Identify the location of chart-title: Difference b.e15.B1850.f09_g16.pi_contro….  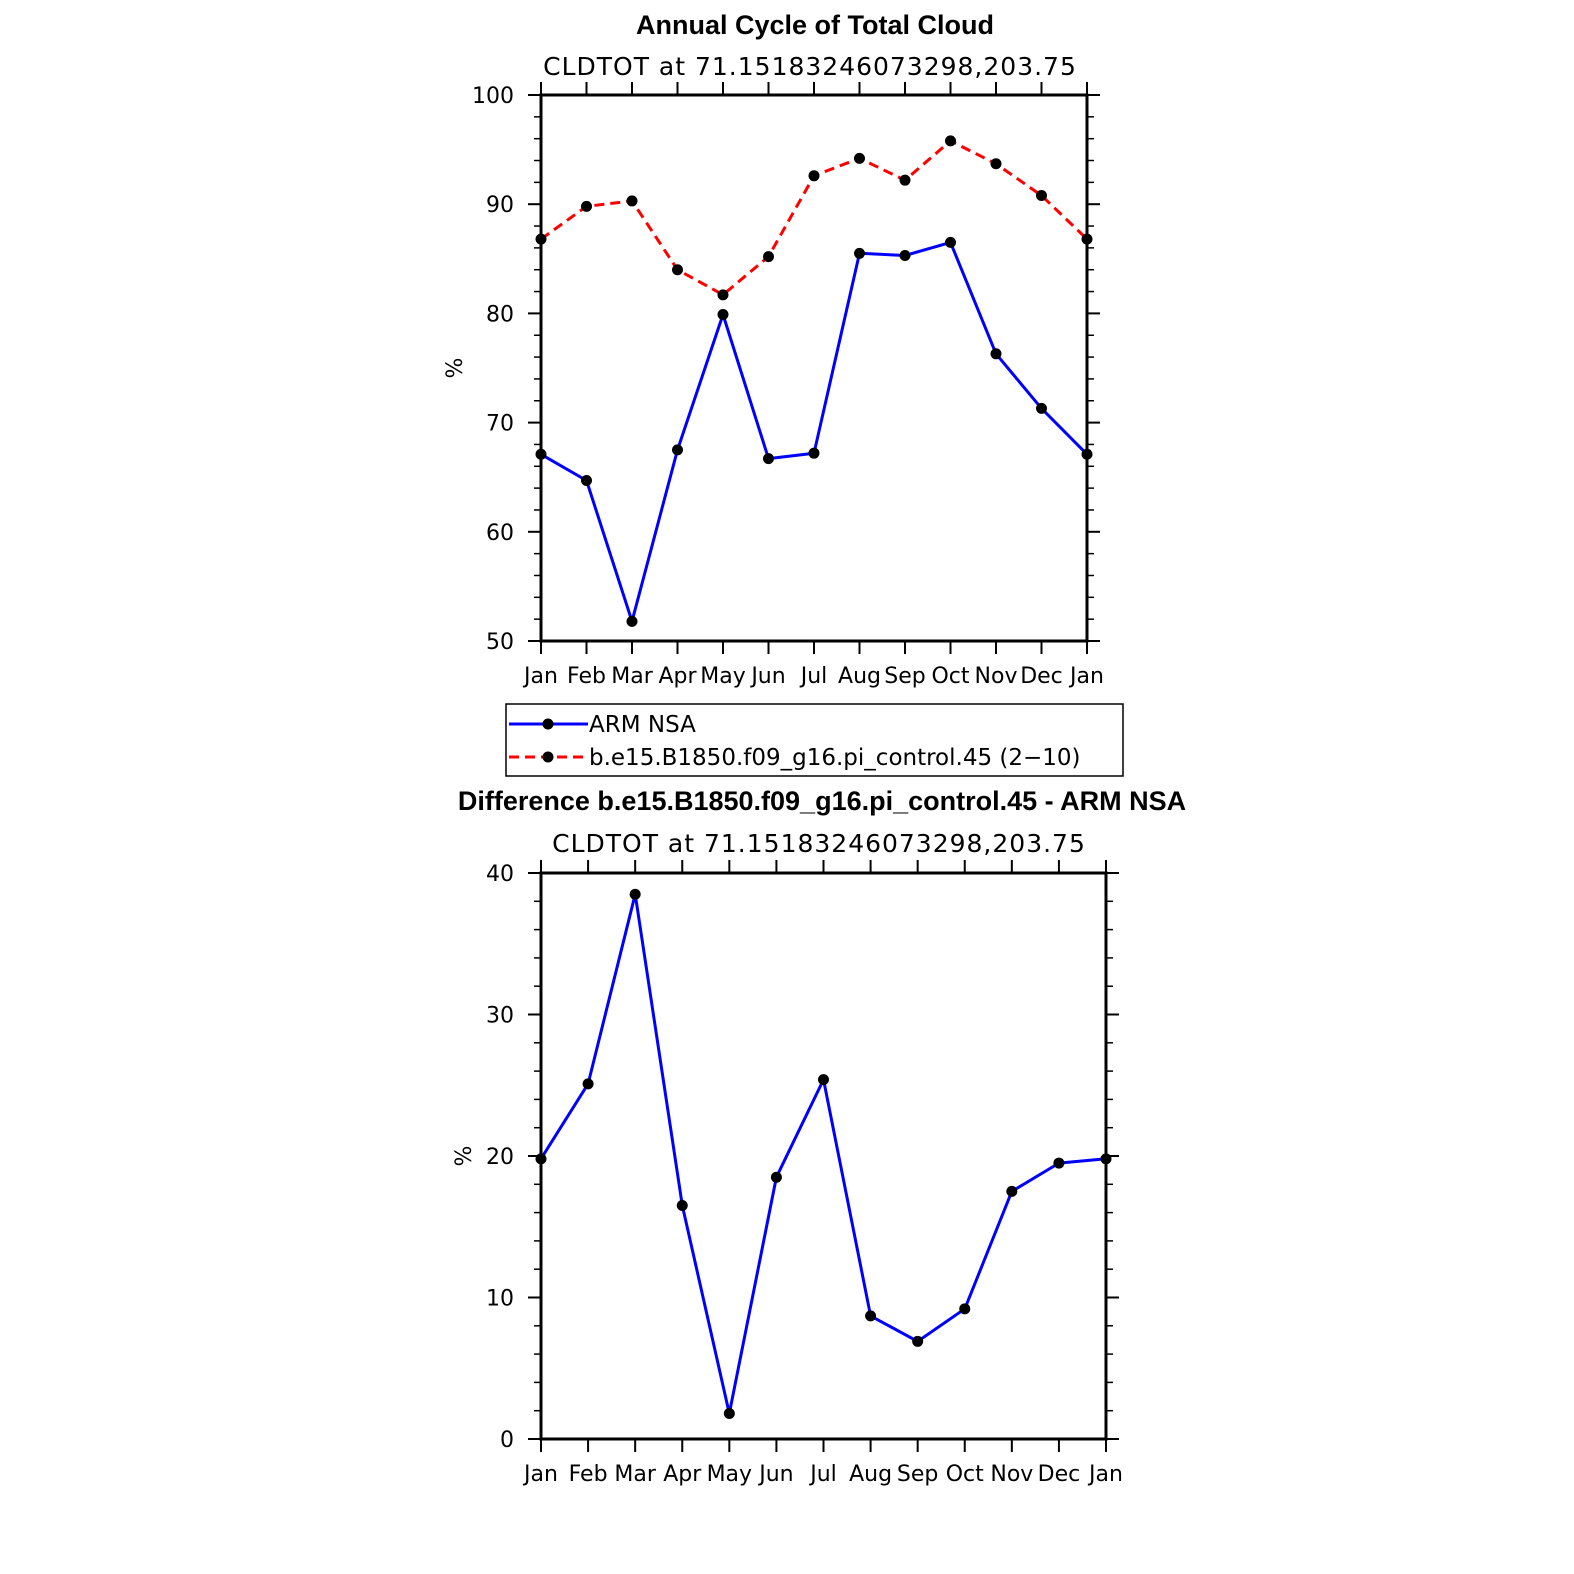
(822, 801).